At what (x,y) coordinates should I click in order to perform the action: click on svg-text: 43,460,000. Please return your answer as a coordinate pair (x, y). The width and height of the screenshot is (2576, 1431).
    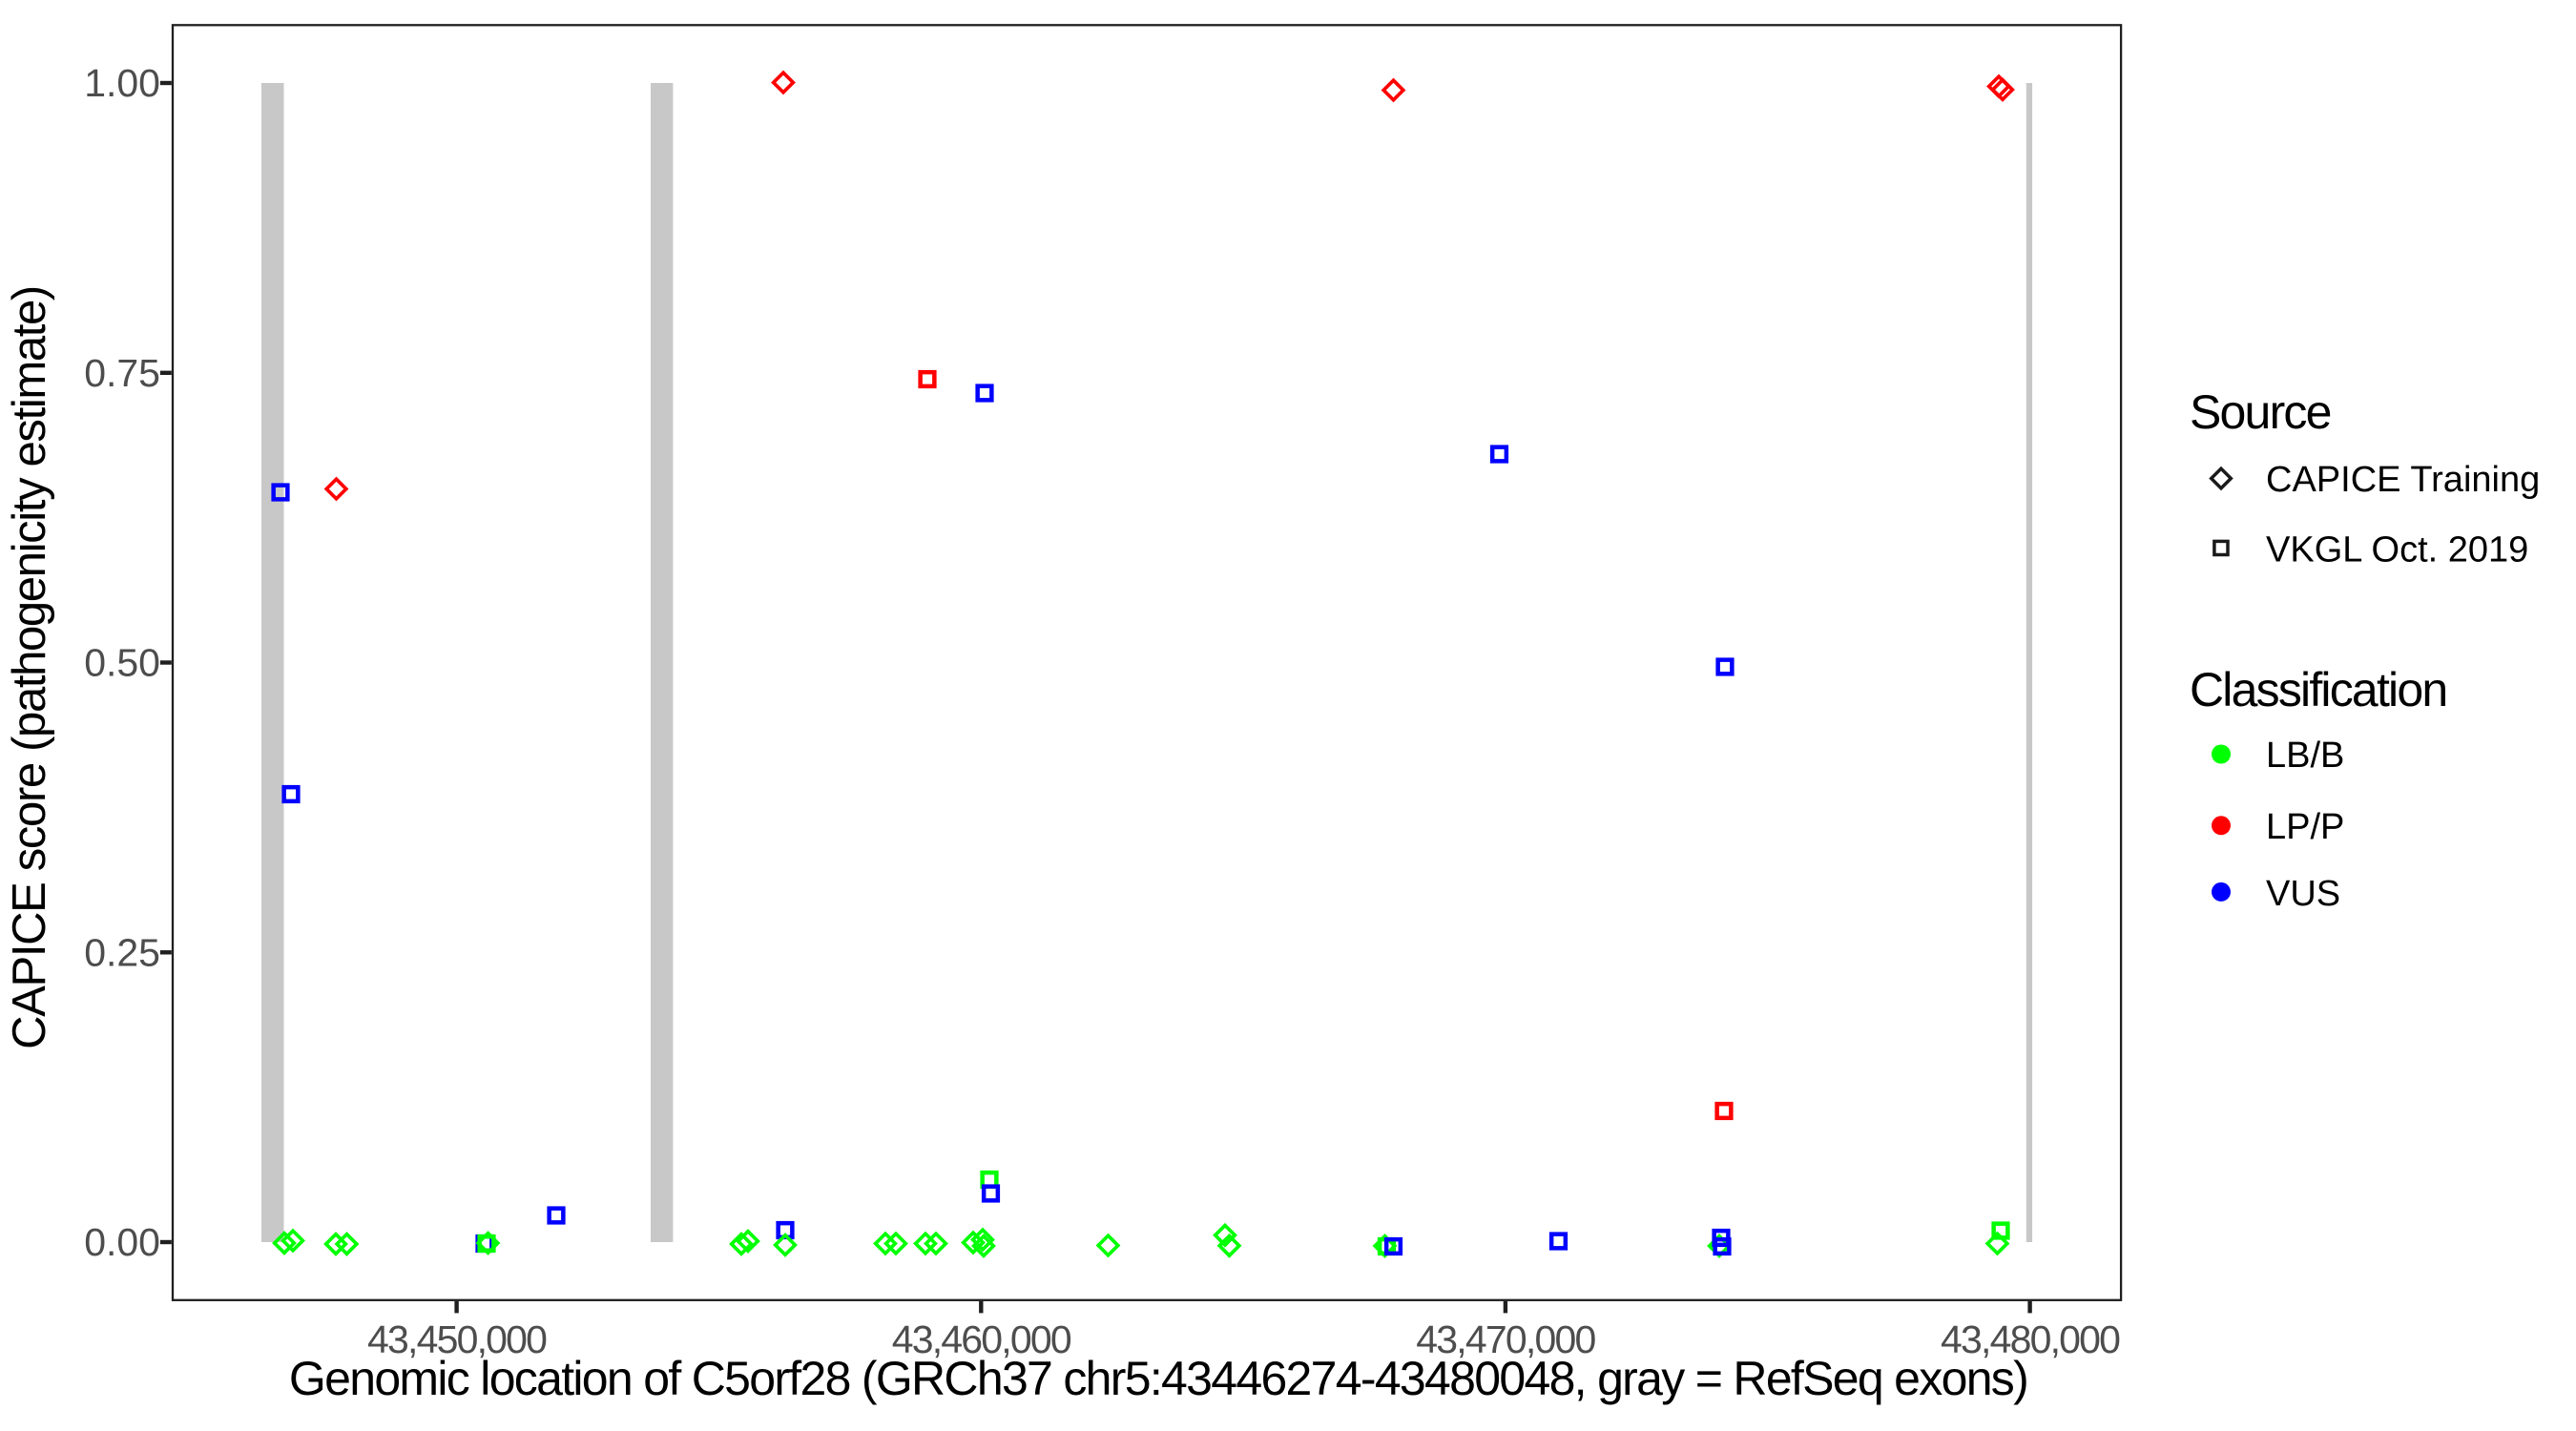
    Looking at the image, I should click on (981, 1339).